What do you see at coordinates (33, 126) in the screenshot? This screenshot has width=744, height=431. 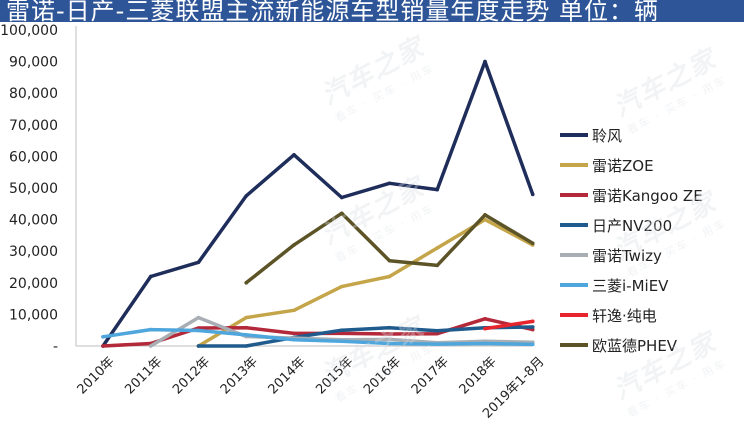 I see `y-tick-label: 70,000` at bounding box center [33, 126].